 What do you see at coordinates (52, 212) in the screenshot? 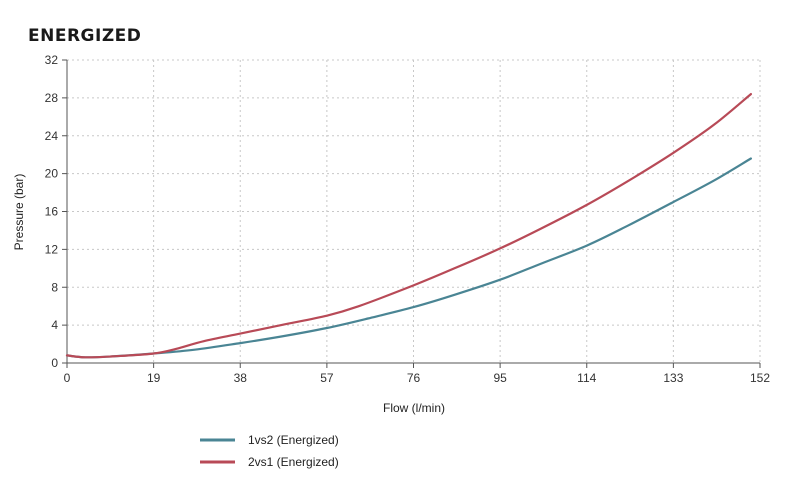
I see `y-tick-label: 16` at bounding box center [52, 212].